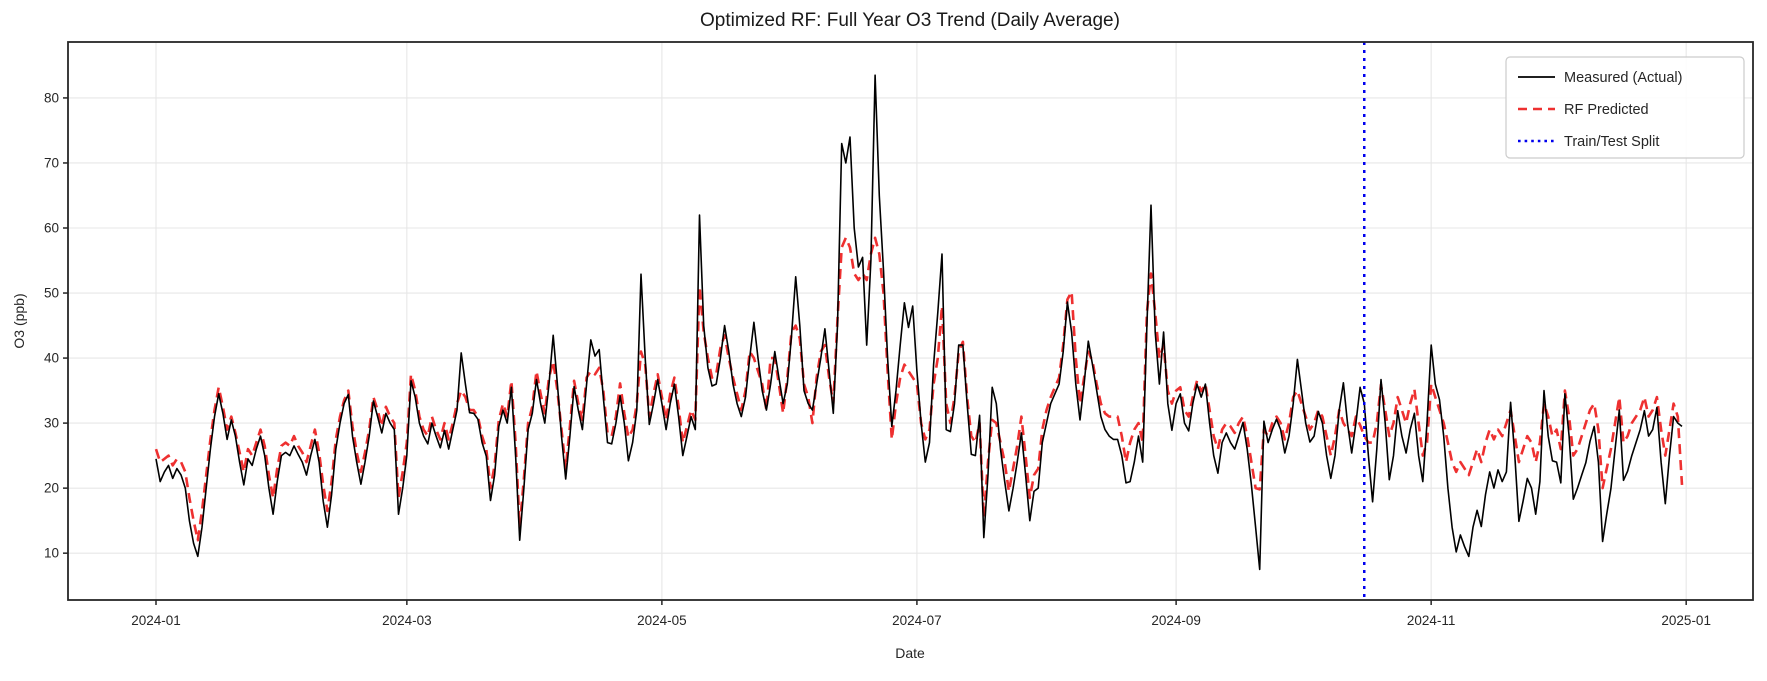  What do you see at coordinates (51, 97) in the screenshot?
I see `y-tick-label: 80` at bounding box center [51, 97].